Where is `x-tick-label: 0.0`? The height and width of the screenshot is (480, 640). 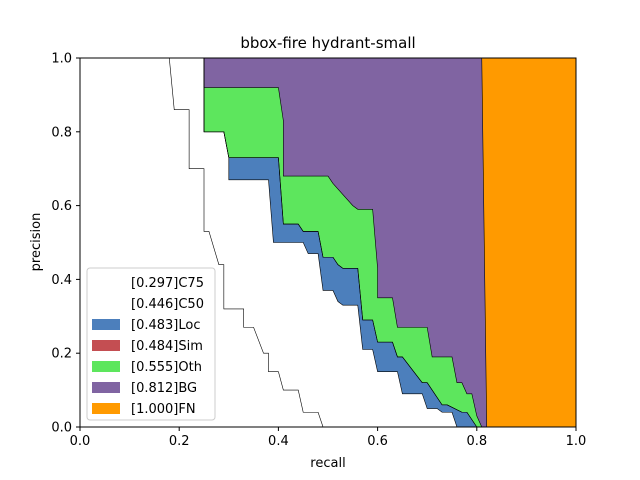
x-tick-label: 0.0 is located at coordinates (80, 441).